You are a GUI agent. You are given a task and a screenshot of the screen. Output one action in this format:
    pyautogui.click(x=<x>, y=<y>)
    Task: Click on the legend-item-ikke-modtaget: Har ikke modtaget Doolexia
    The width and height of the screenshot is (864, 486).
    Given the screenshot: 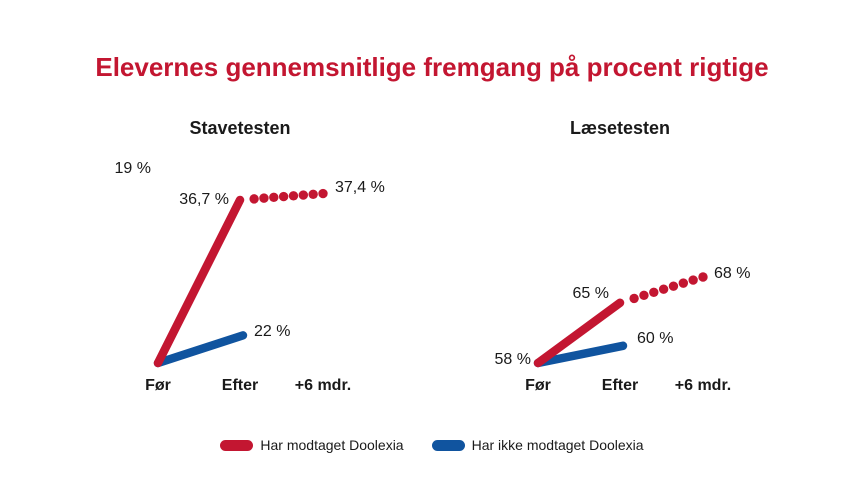 What is the action you would take?
    pyautogui.click(x=537, y=445)
    